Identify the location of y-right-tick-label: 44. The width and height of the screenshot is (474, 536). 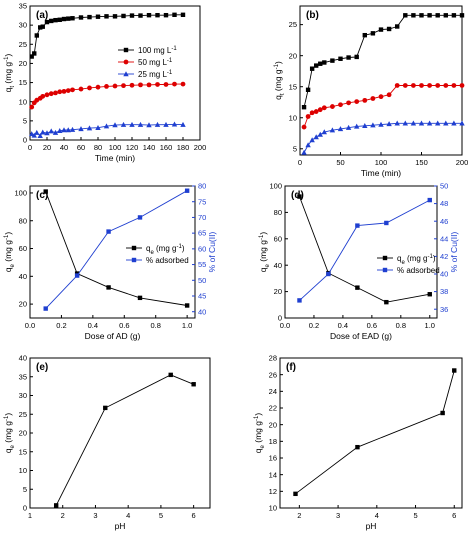
(444, 238).